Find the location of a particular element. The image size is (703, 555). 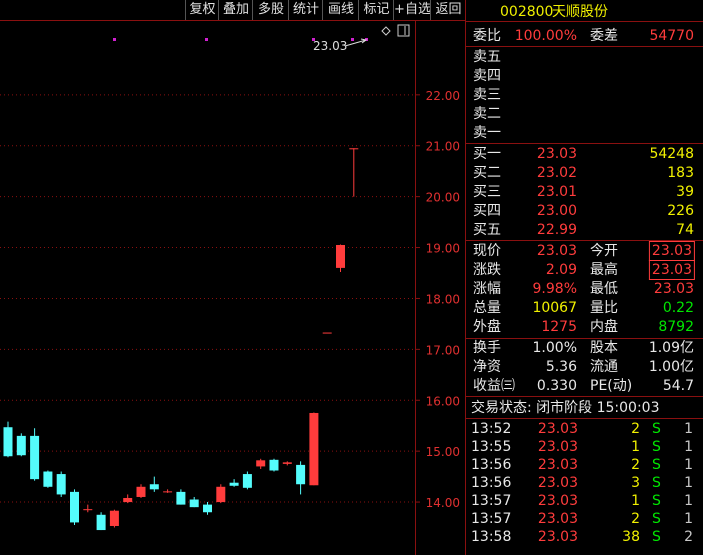

quote-label: 最高 is located at coordinates (604, 270).